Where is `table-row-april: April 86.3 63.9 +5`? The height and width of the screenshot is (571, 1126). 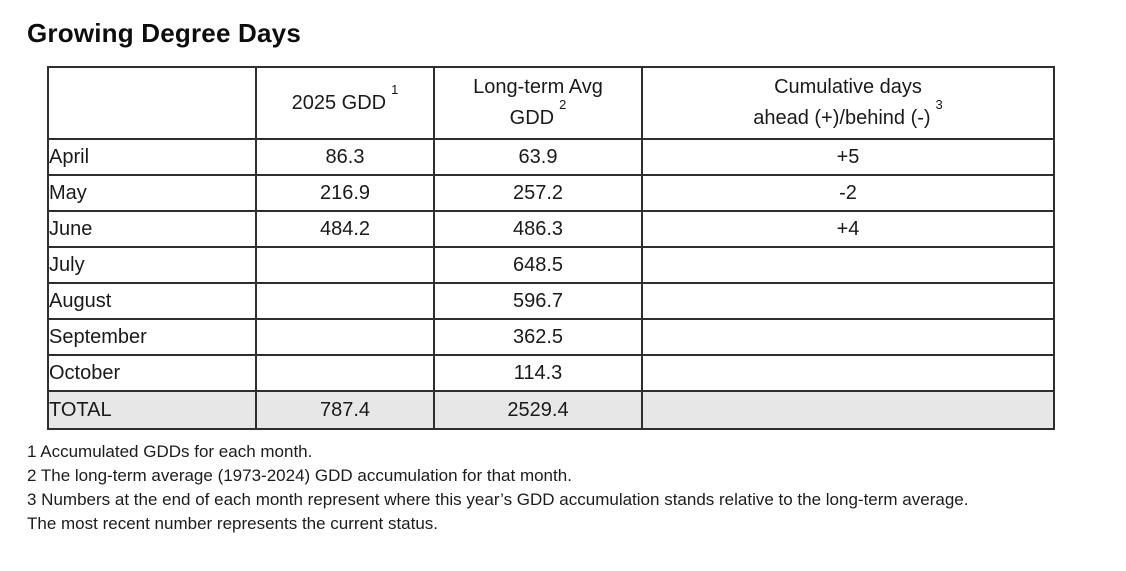 table-row-april: April 86.3 63.9 +5 is located at coordinates (551, 157).